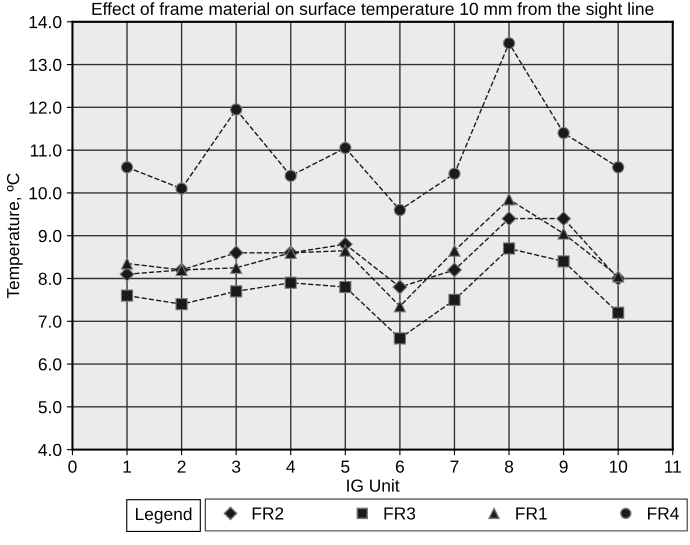 This screenshot has width=690, height=545. What do you see at coordinates (46, 65) in the screenshot?
I see `y-tick-label: 13.0` at bounding box center [46, 65].